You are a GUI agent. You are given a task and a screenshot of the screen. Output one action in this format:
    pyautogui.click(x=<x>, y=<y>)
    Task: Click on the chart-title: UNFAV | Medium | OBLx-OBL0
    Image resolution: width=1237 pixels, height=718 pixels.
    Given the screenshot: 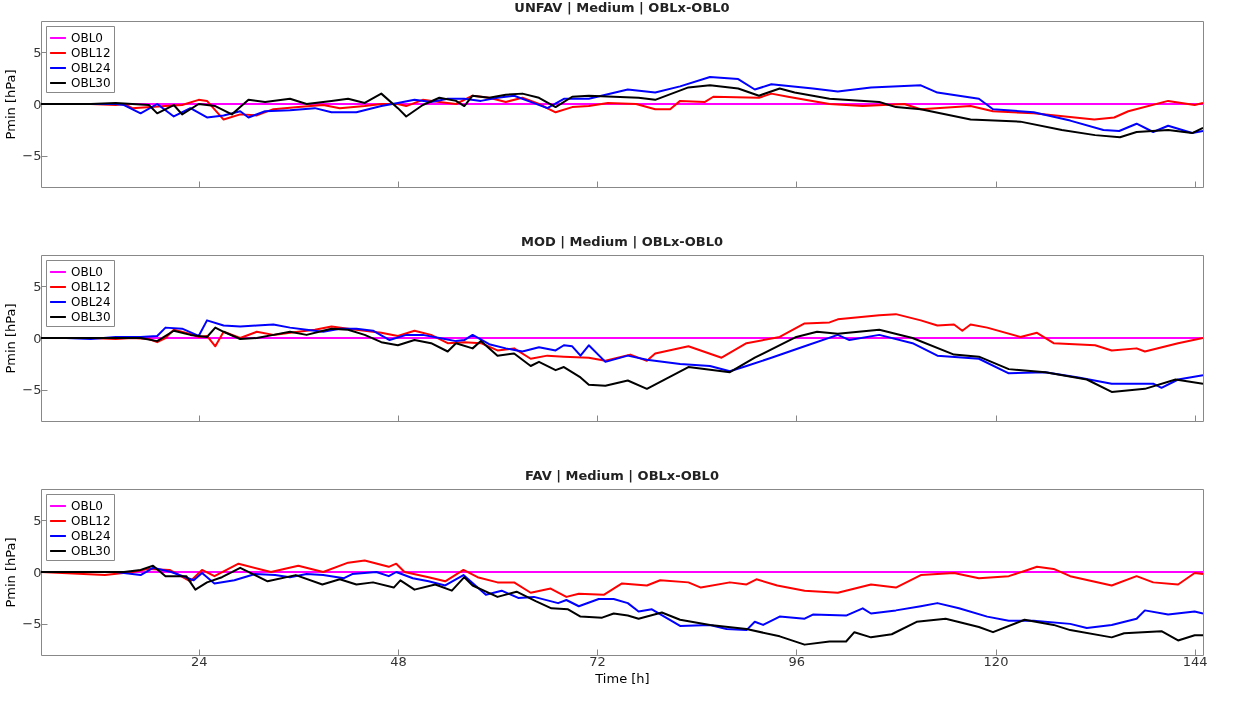 What is the action you would take?
    pyautogui.click(x=622, y=7)
    